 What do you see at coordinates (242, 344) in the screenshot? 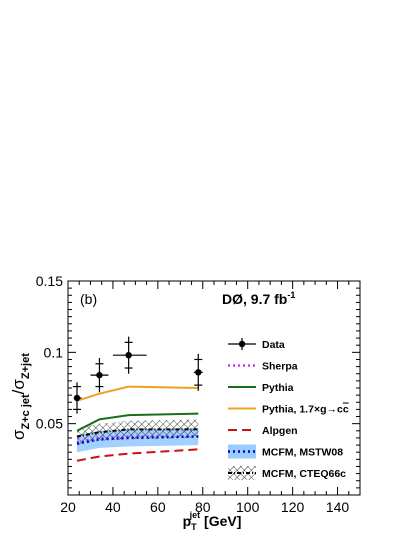
I see `legend-data-marker` at bounding box center [242, 344].